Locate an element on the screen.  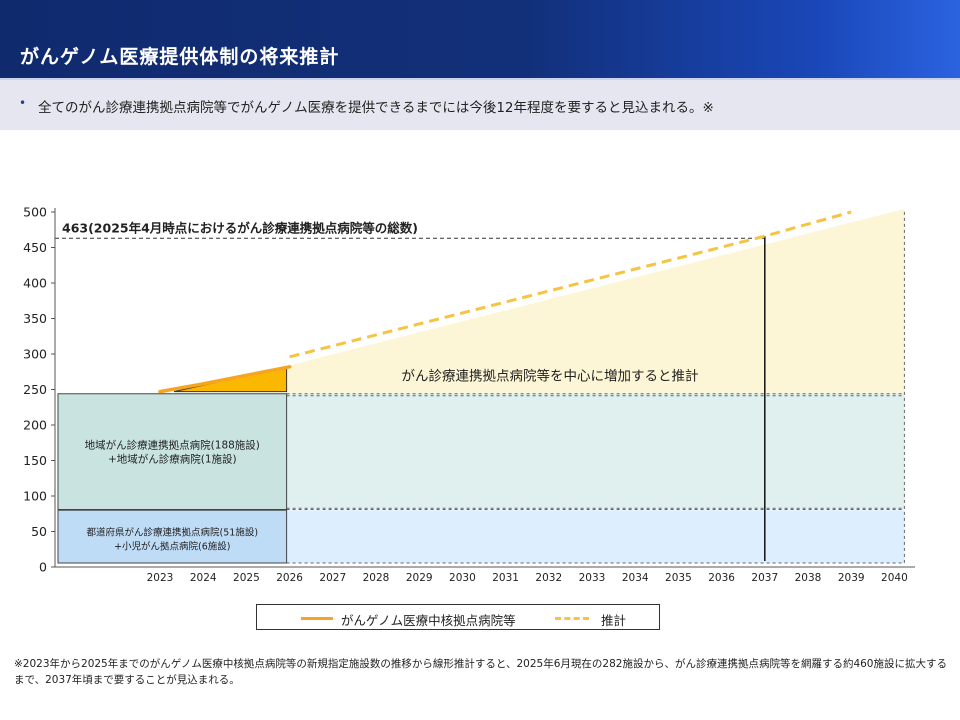
regional-band-fill is located at coordinates (595, 451).